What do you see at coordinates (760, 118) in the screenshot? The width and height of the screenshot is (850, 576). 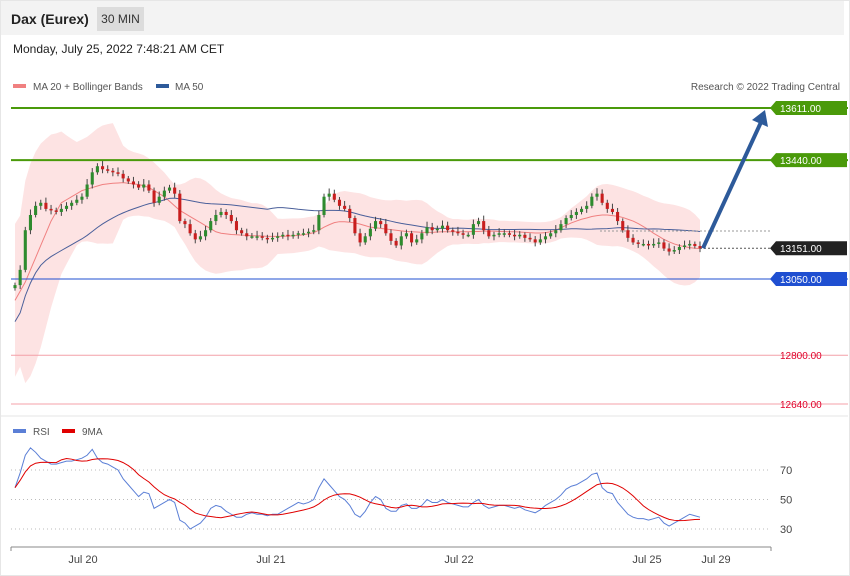 I see `forecast-arrow-head` at bounding box center [760, 118].